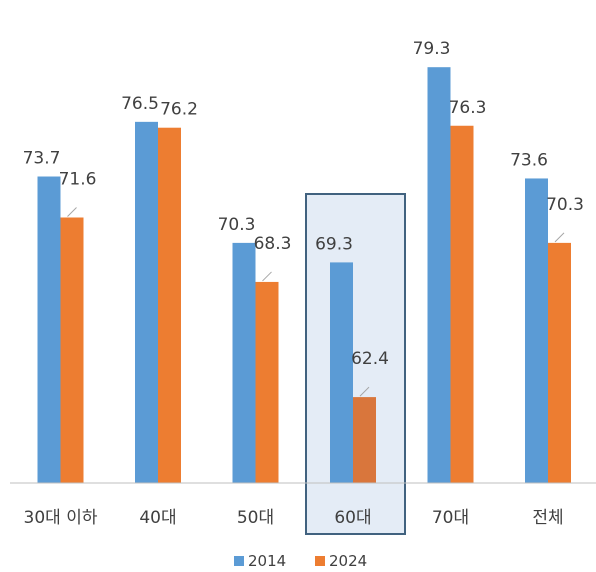 The width and height of the screenshot is (596, 572). I want to click on category-label-0: 30대 이하, so click(61, 518).